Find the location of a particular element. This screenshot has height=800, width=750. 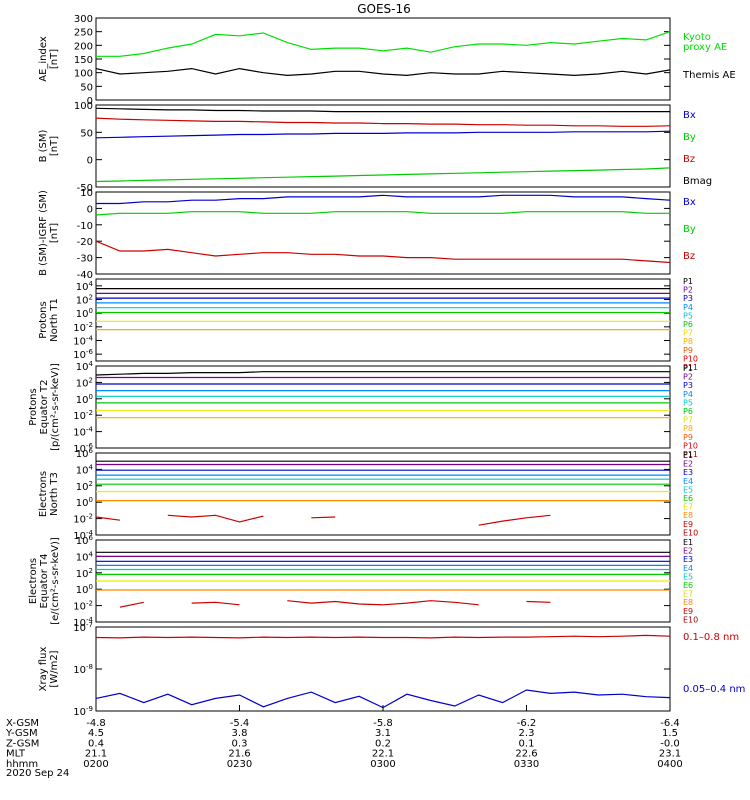

y-axis-label: B (SM)[nT] is located at coordinates (49, 145).